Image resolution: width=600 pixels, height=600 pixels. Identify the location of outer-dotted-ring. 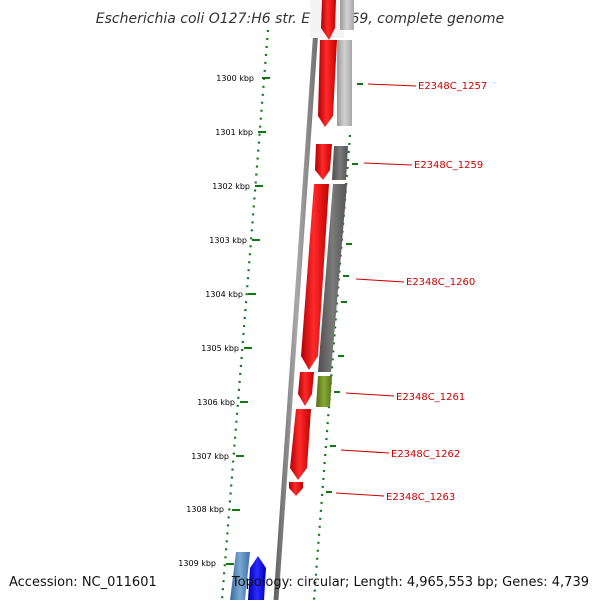
(245, 314).